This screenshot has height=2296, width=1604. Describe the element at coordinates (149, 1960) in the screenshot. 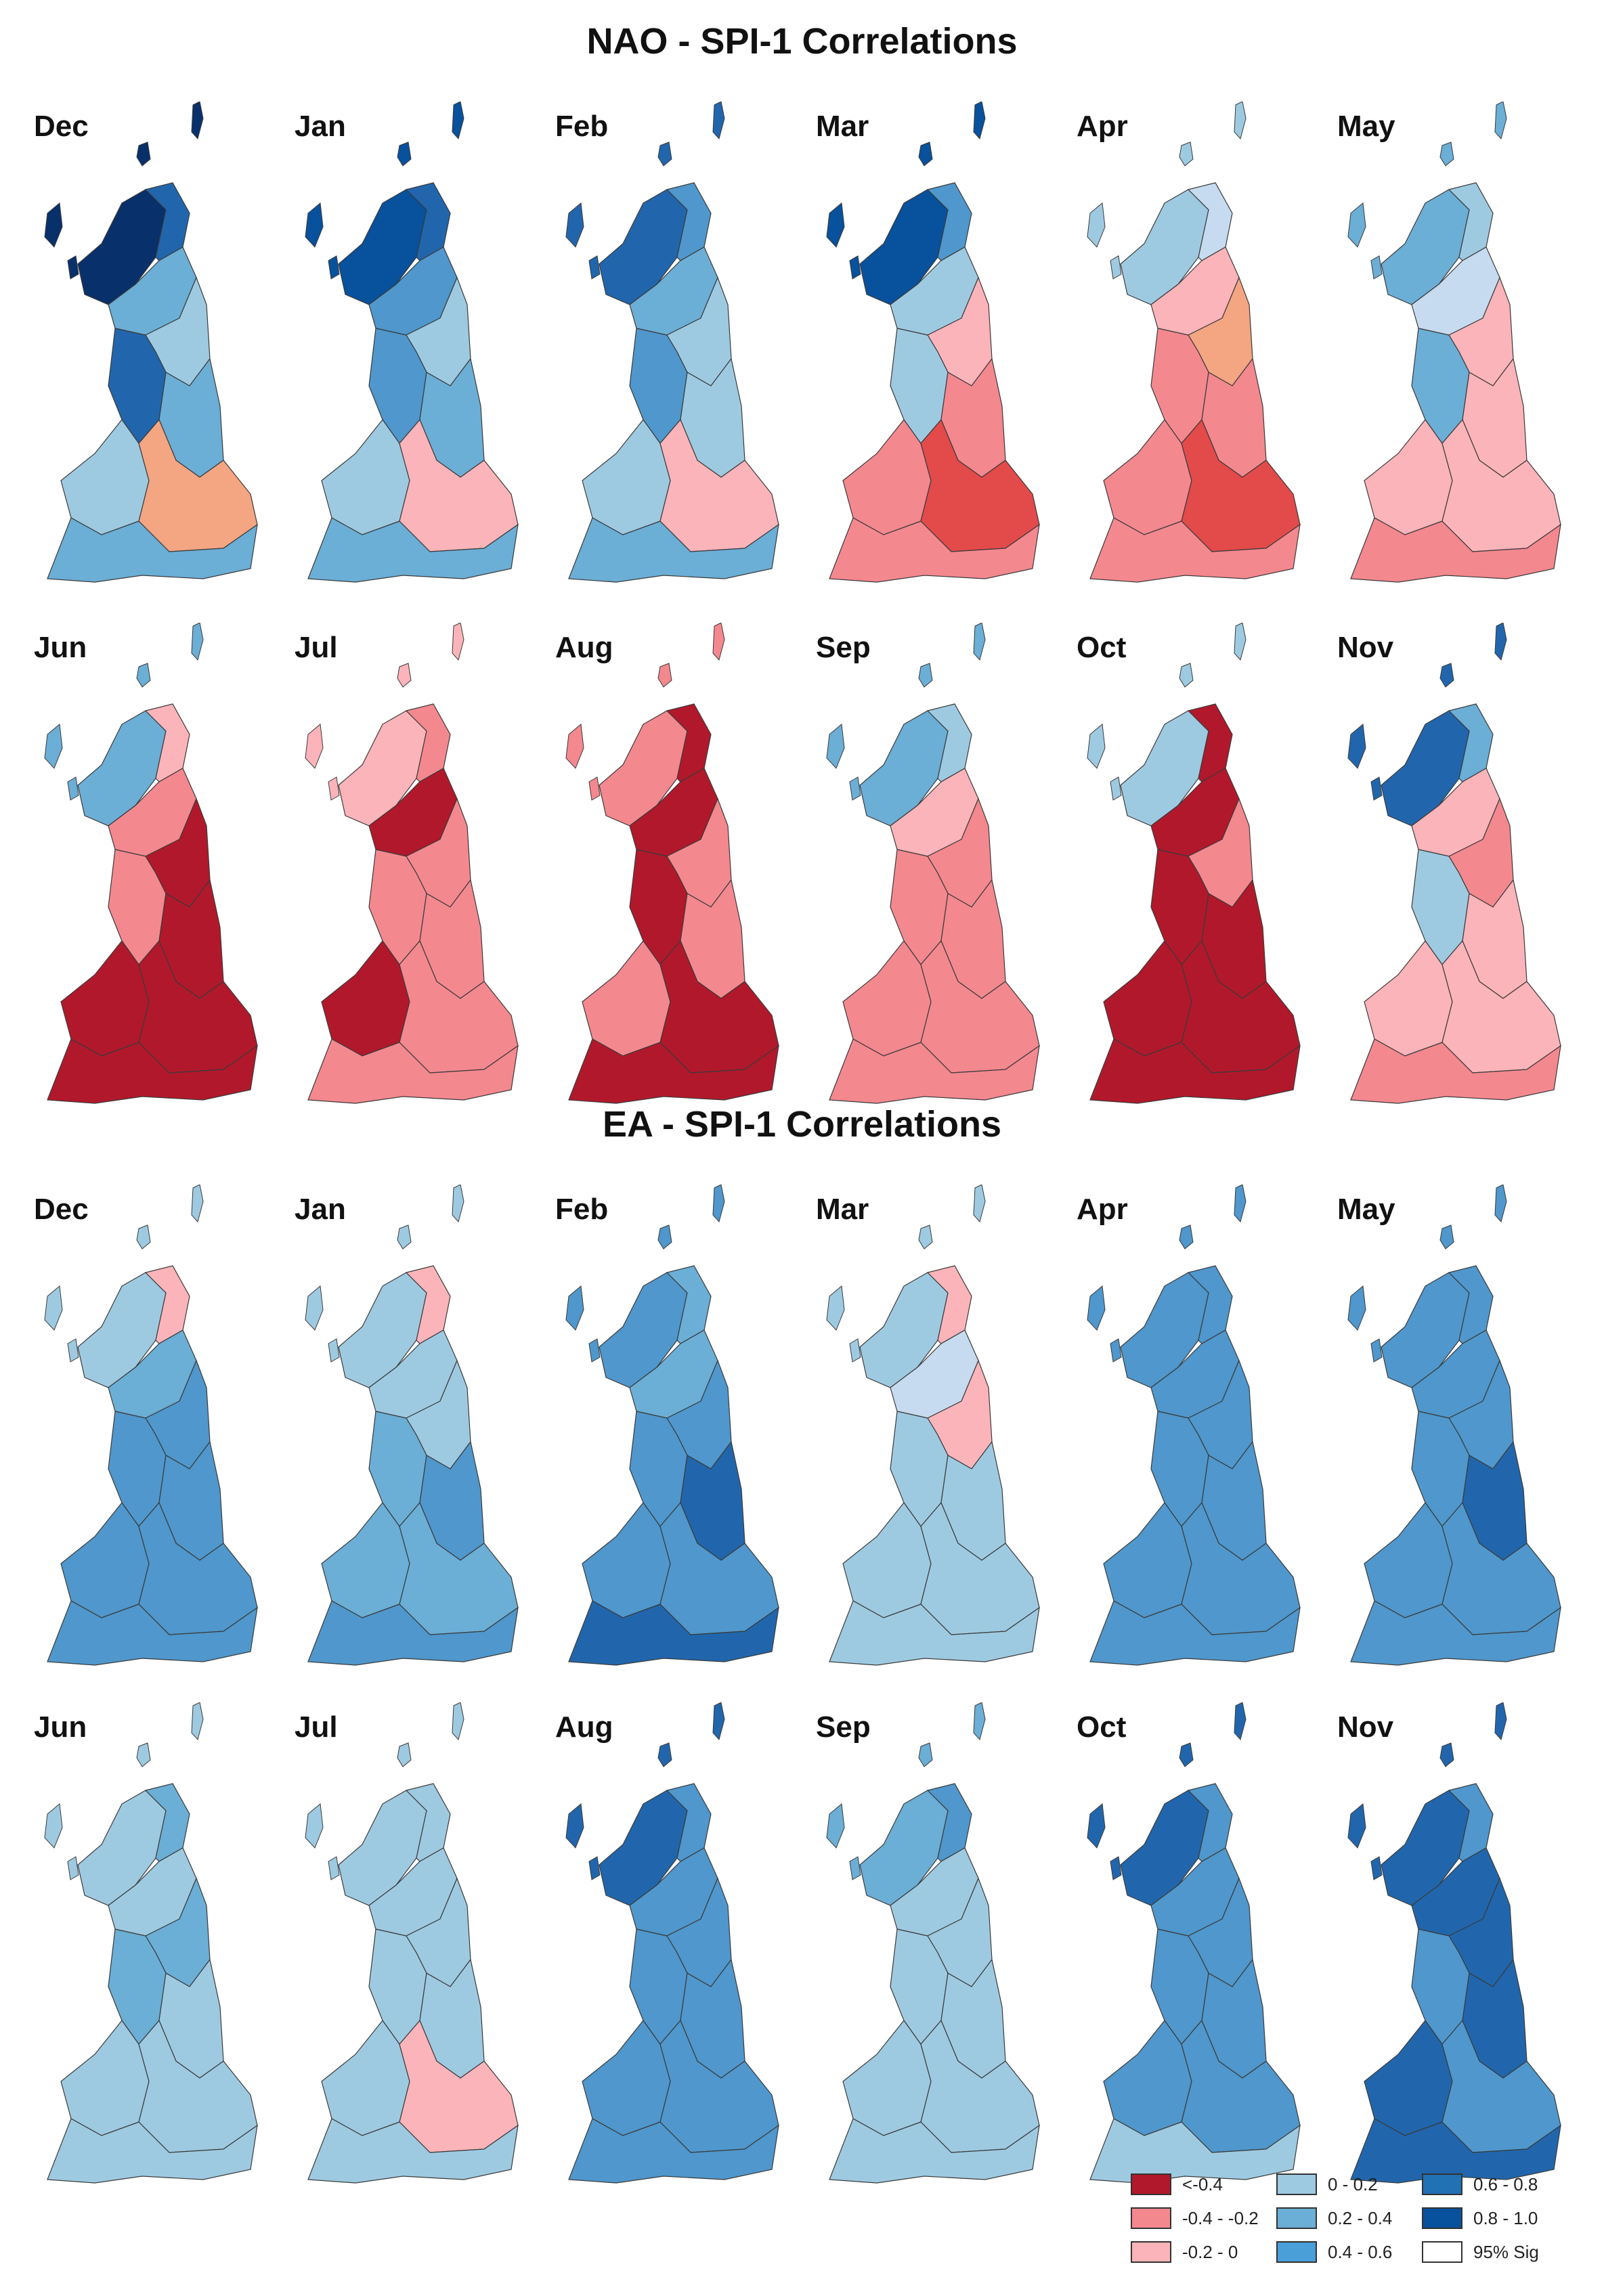

I see `map-panel: Jun` at that location.